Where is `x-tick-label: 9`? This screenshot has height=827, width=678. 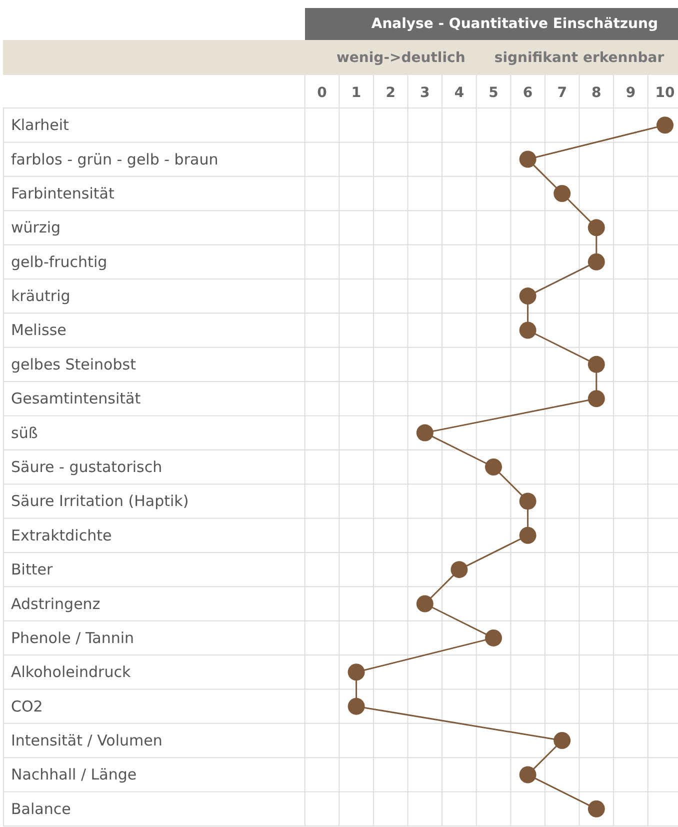 x-tick-label: 9 is located at coordinates (631, 93).